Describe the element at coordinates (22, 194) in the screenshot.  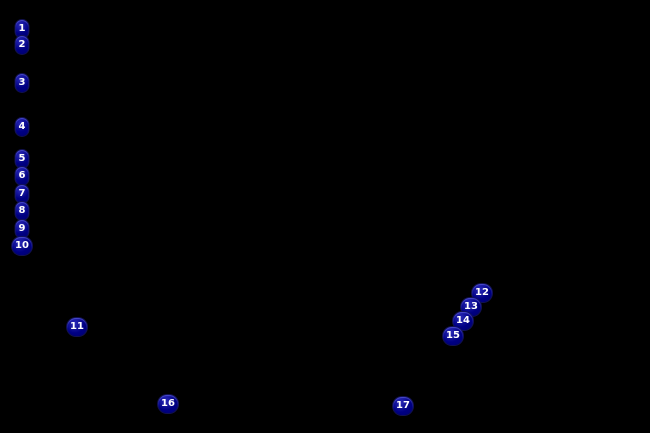
I see `mark-badge-7: 7` at that location.